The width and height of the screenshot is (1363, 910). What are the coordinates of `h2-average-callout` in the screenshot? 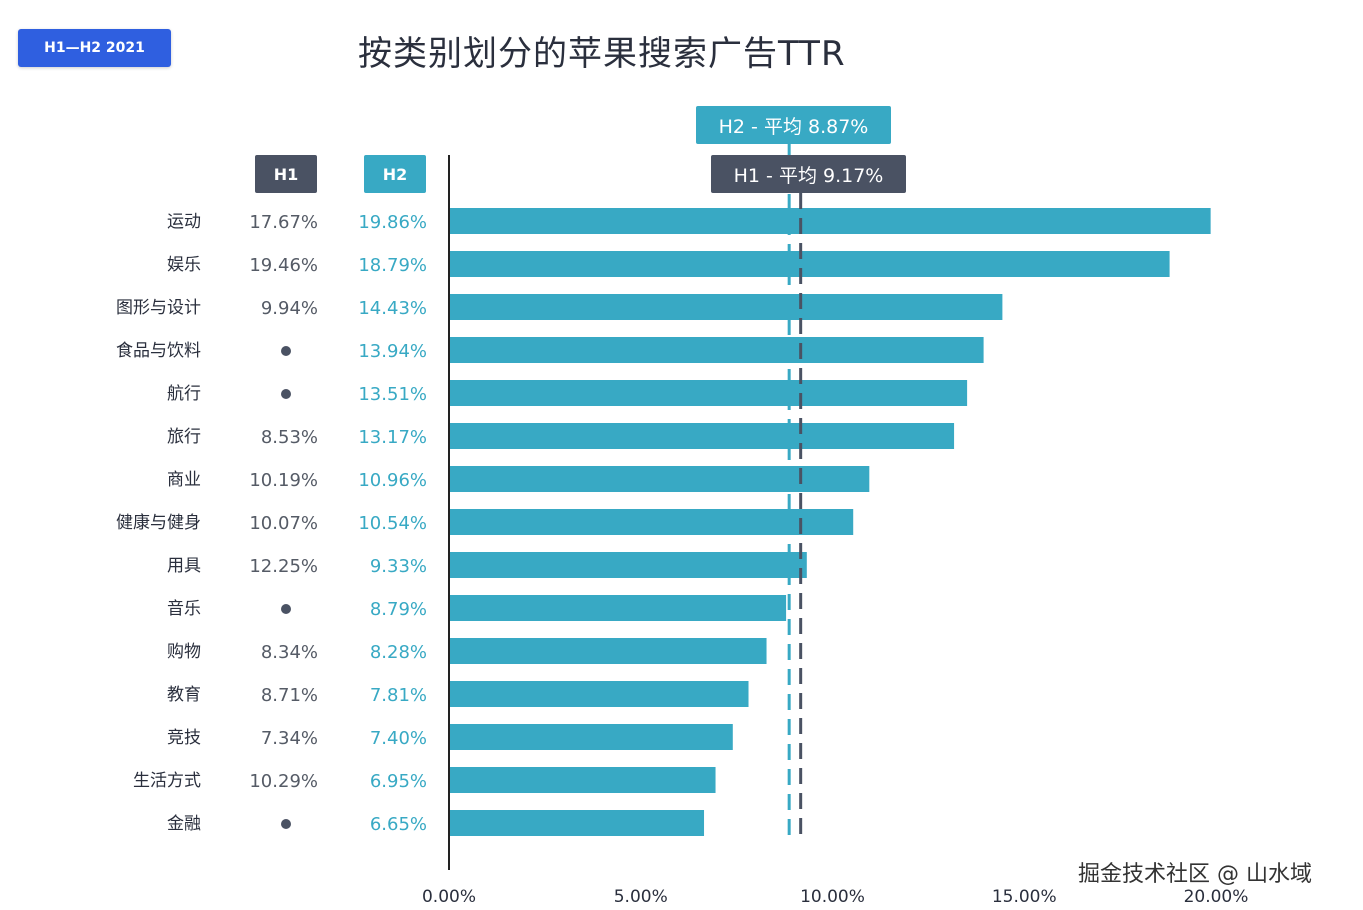 It's located at (793, 125).